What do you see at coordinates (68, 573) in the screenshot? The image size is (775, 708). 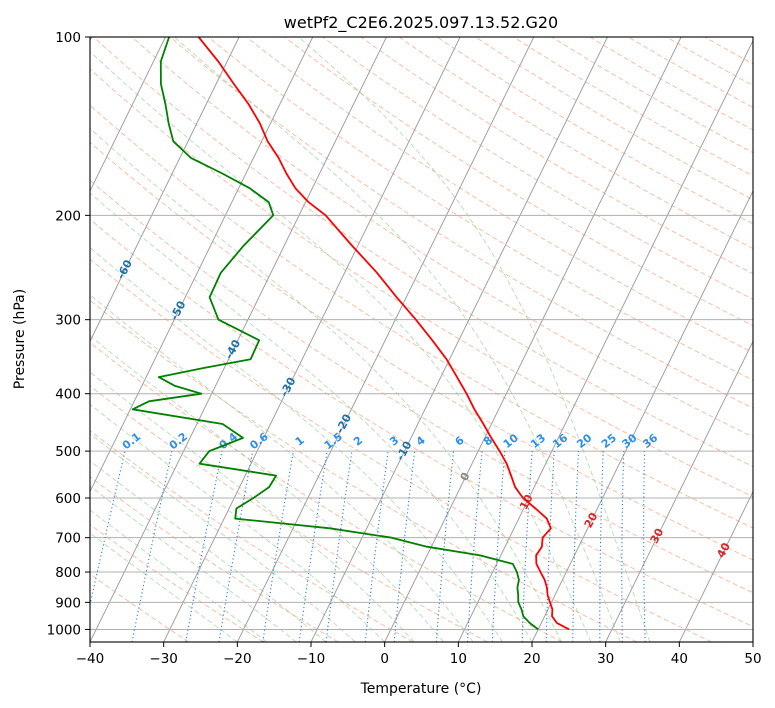 I see `y-tick-label: 800` at bounding box center [68, 573].